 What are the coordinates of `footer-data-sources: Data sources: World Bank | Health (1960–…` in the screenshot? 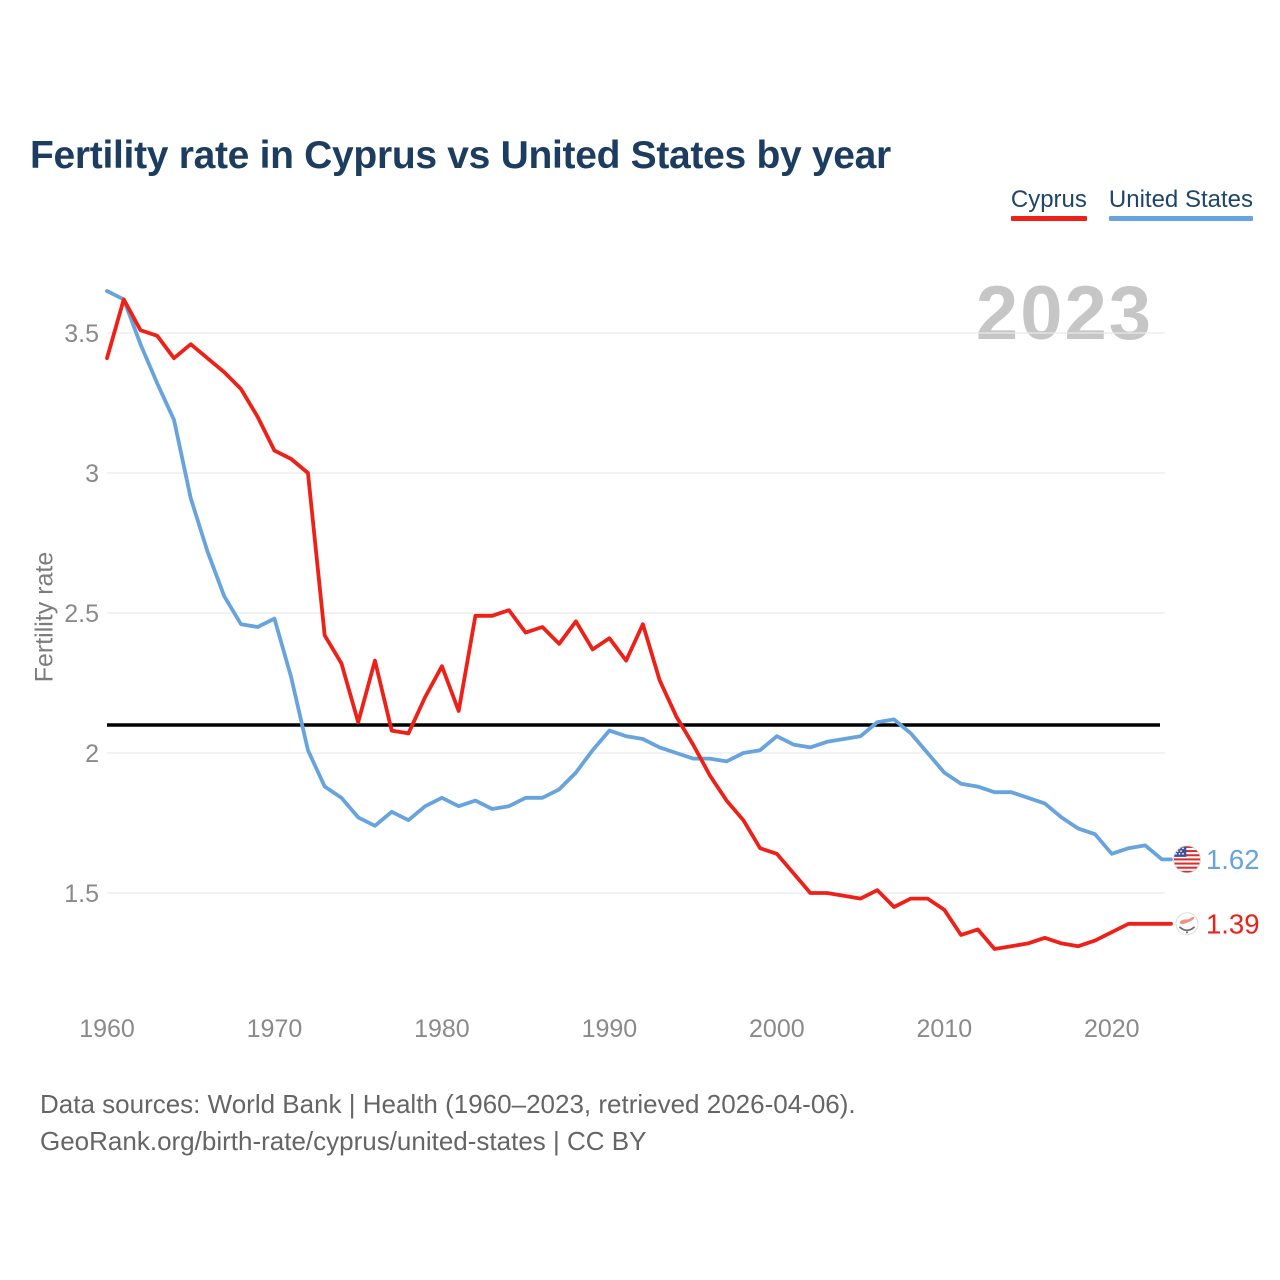 It's located at (448, 1104).